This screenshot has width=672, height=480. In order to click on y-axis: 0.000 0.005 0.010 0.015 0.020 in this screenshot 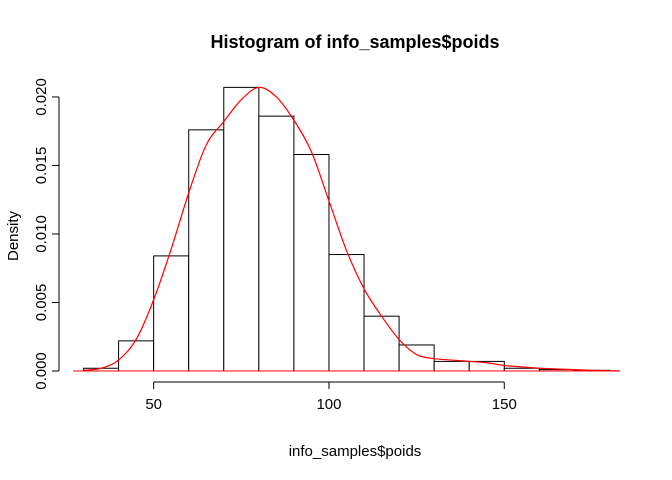, I will do `click(46, 234)`.